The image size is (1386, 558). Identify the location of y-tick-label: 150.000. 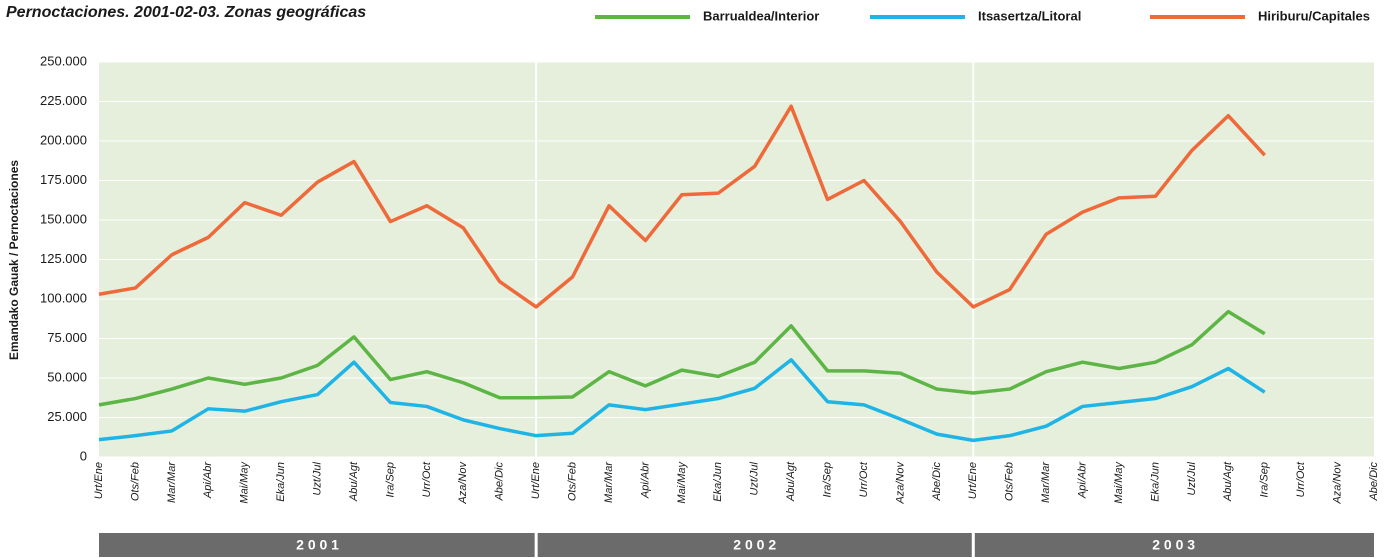
(63, 218).